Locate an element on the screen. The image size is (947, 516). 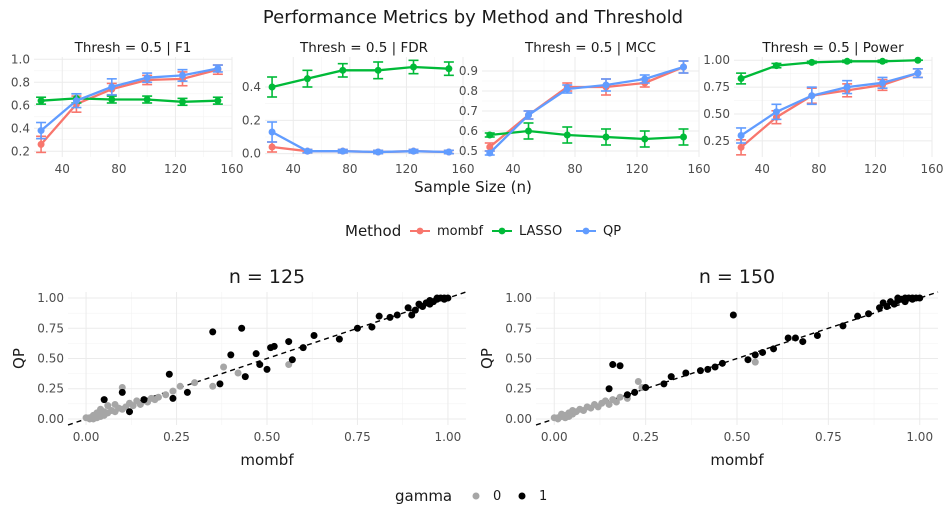
facet-title-f1: Thresh = 0.5 | F1 is located at coordinates (133, 48).